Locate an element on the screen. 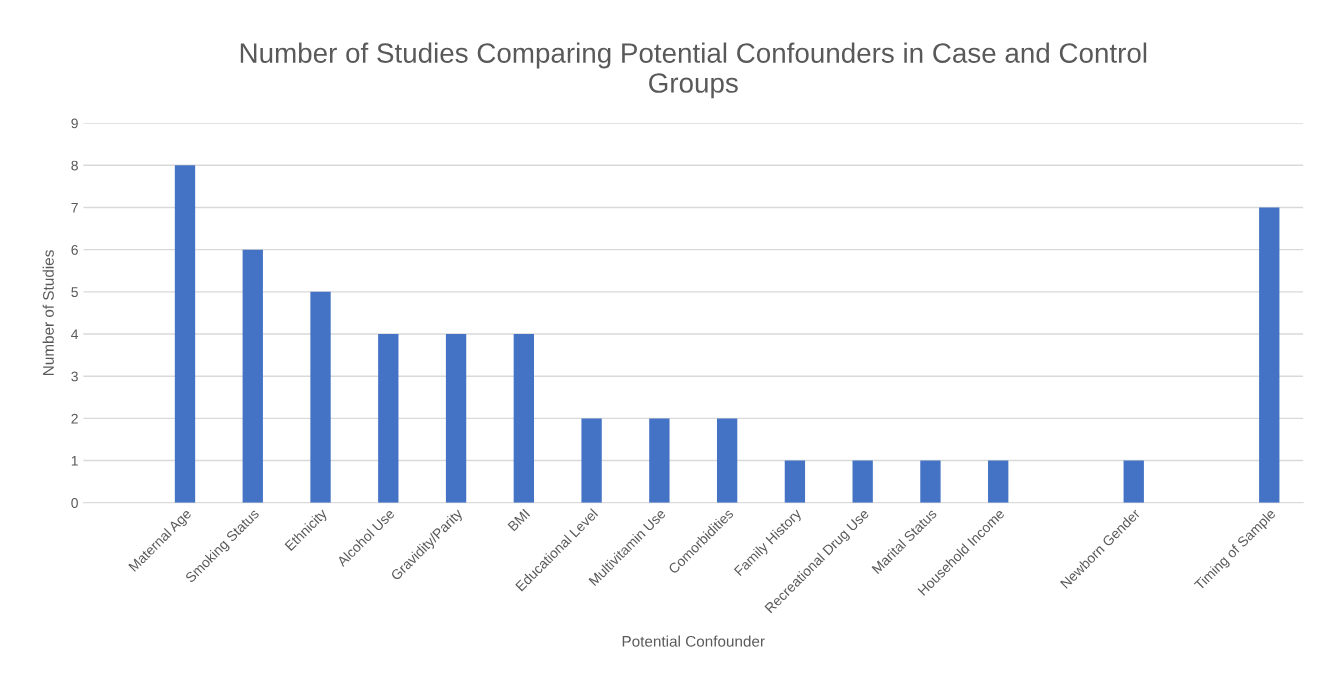  y-axis-title: Number of Studies is located at coordinates (48, 312).